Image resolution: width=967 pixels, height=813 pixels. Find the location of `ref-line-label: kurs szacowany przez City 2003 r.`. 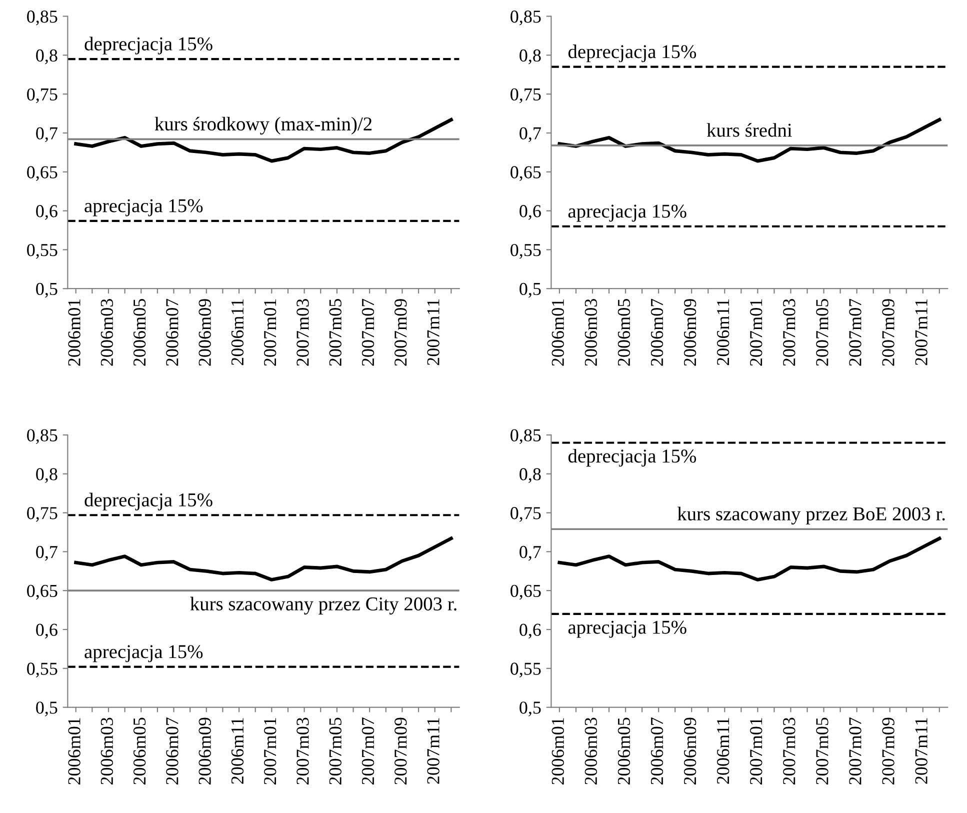

ref-line-label: kurs szacowany przez City 2003 r. is located at coordinates (323, 605).